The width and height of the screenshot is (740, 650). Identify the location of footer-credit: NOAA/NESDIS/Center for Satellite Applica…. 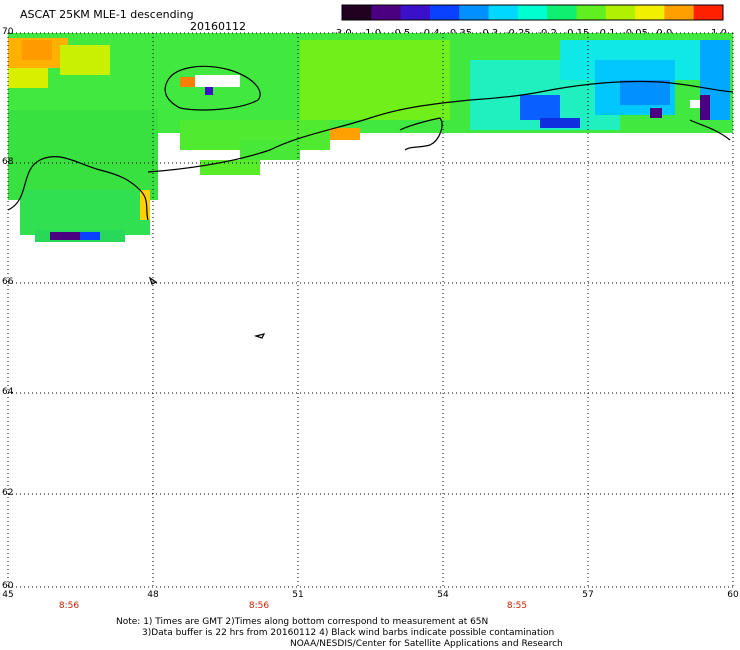
(426, 644).